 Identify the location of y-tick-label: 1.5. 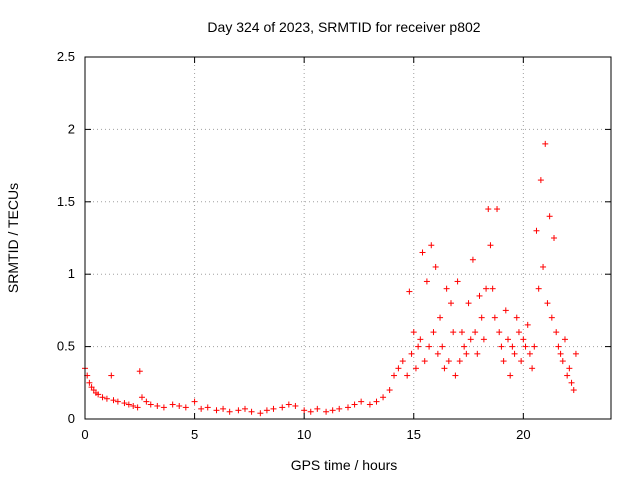
(66, 201).